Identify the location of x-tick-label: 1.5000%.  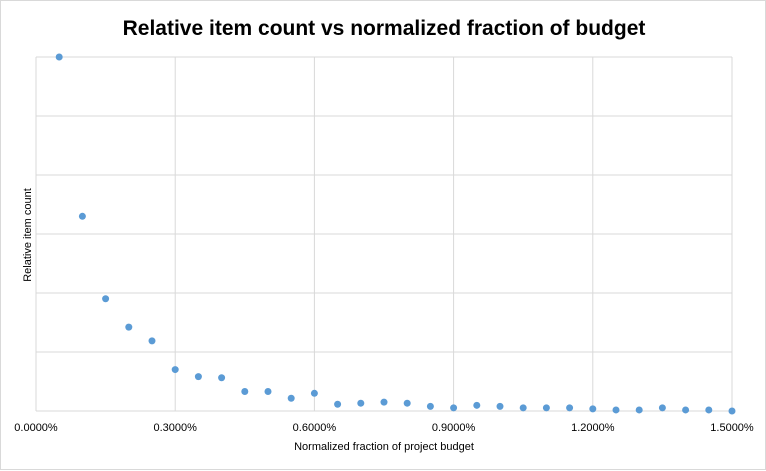
(732, 428).